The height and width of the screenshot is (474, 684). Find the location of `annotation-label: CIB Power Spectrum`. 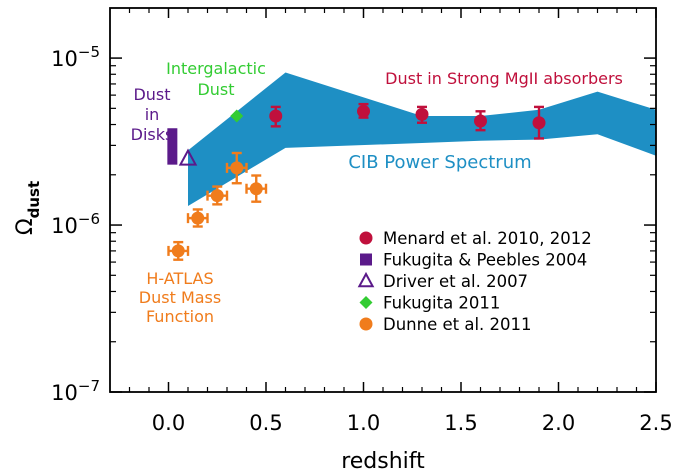

annotation-label: CIB Power Spectrum is located at coordinates (439, 162).